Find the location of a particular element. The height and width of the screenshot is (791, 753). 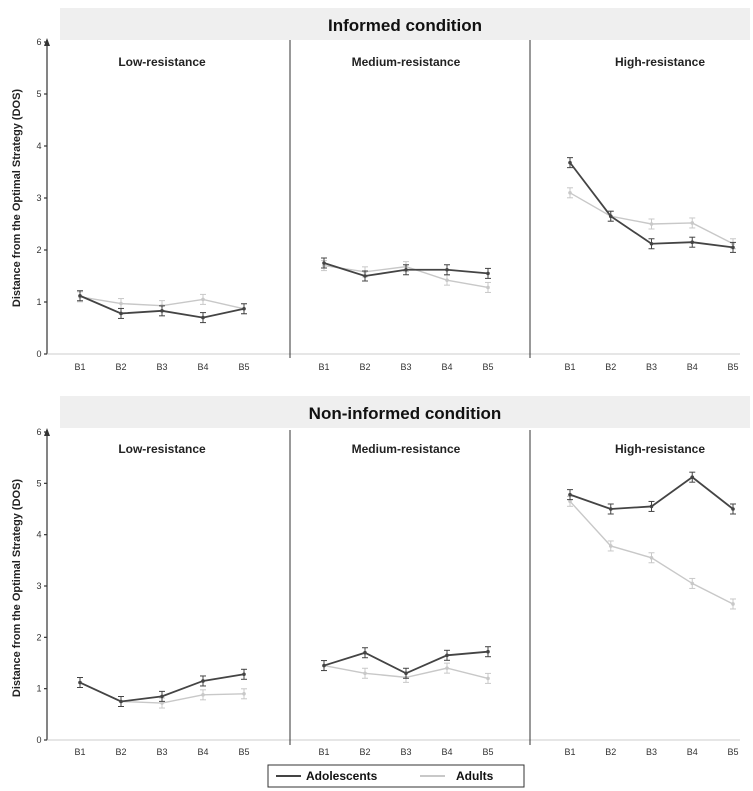

y-tick-label: 5 is located at coordinates (38, 94).